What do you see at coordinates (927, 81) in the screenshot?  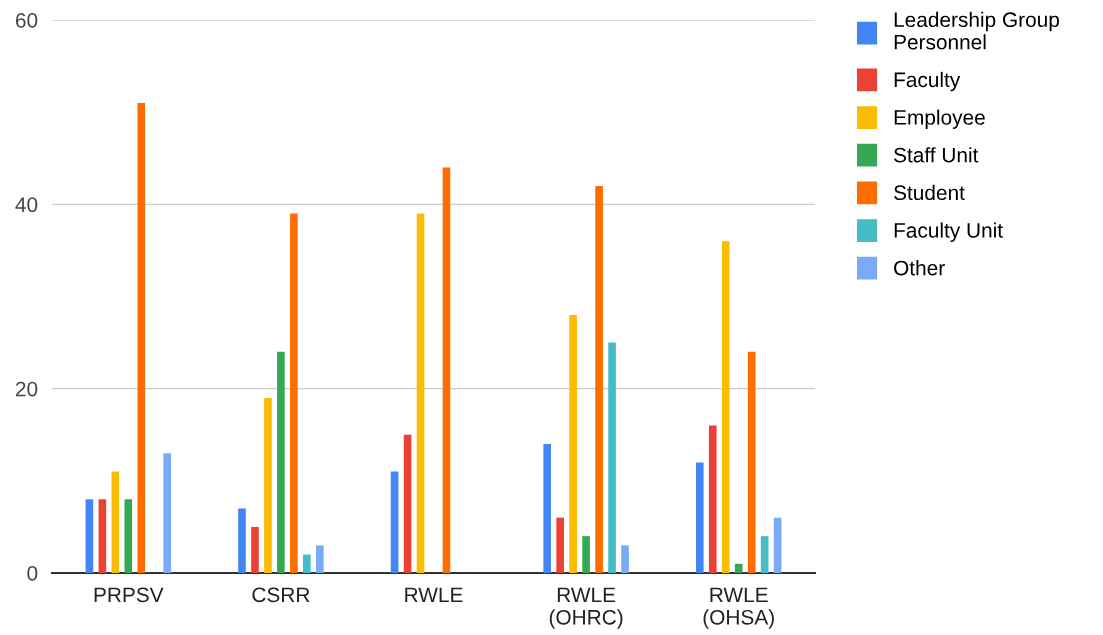 I see `legend-label: Faculty` at bounding box center [927, 81].